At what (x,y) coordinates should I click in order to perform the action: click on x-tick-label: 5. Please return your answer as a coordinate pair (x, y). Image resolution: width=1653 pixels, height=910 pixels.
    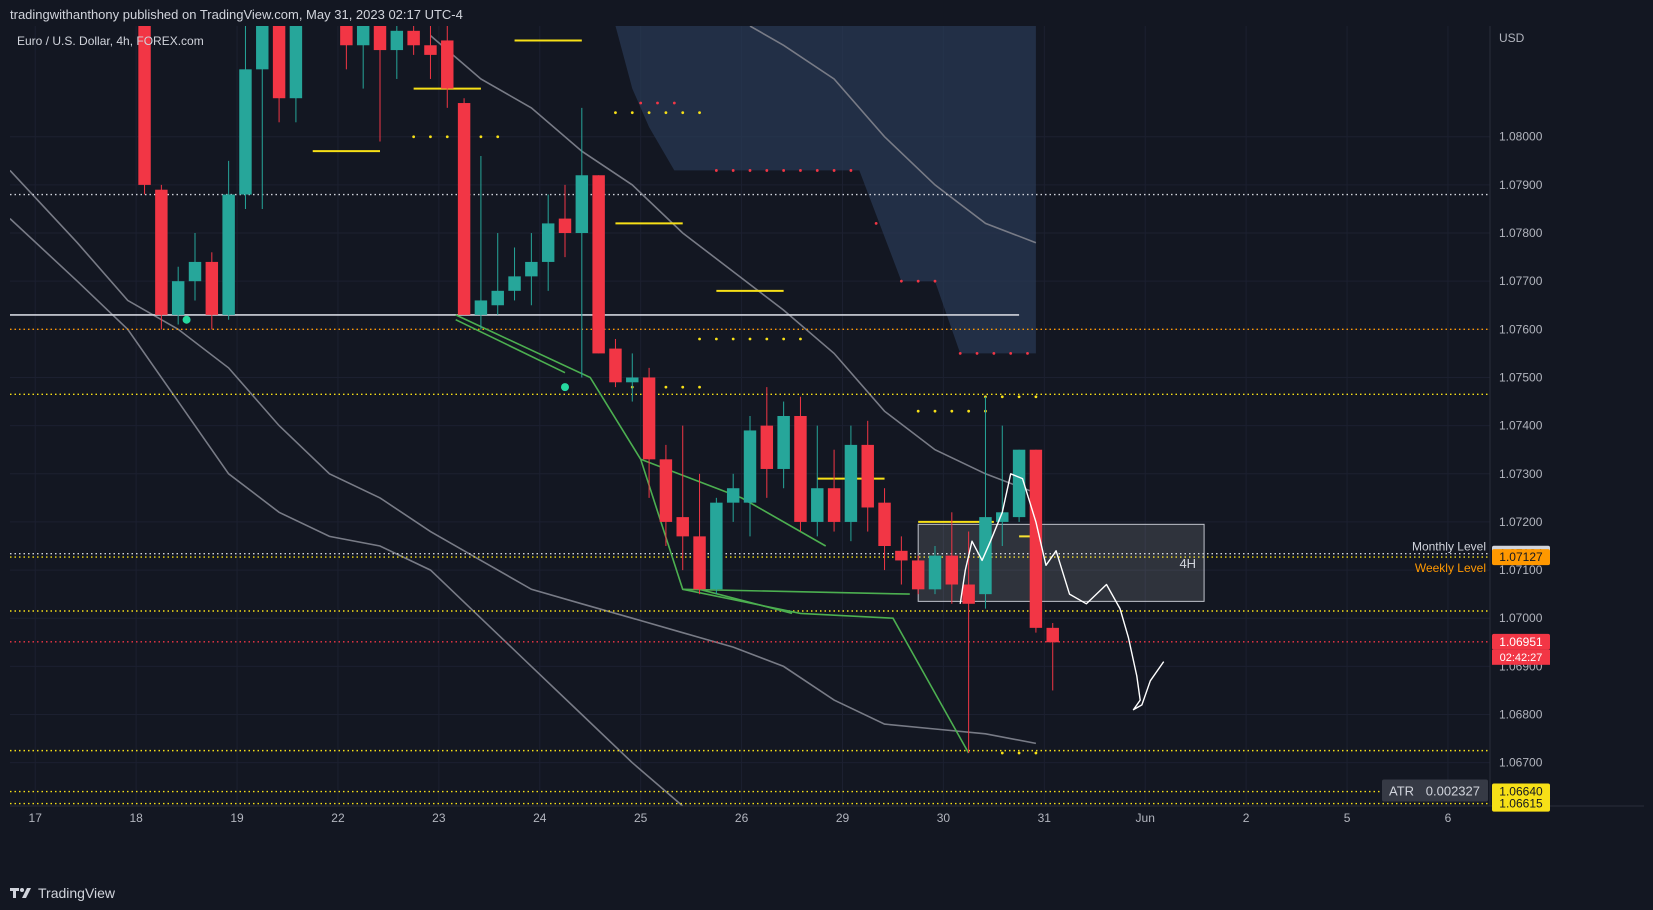
    Looking at the image, I should click on (1347, 818).